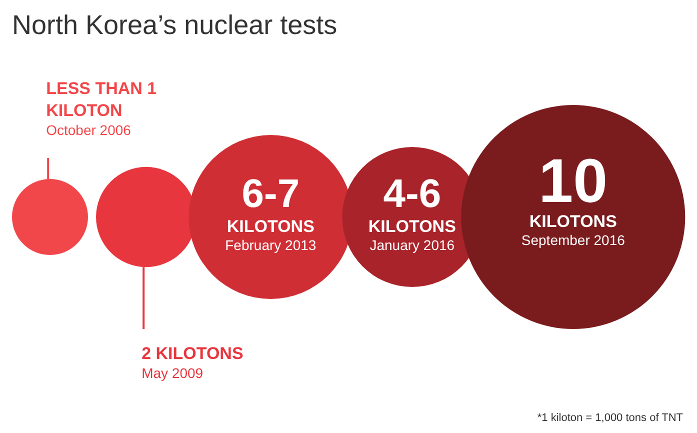 This screenshot has height=433, width=697. What do you see at coordinates (412, 245) in the screenshot?
I see `category-label: January 2016` at bounding box center [412, 245].